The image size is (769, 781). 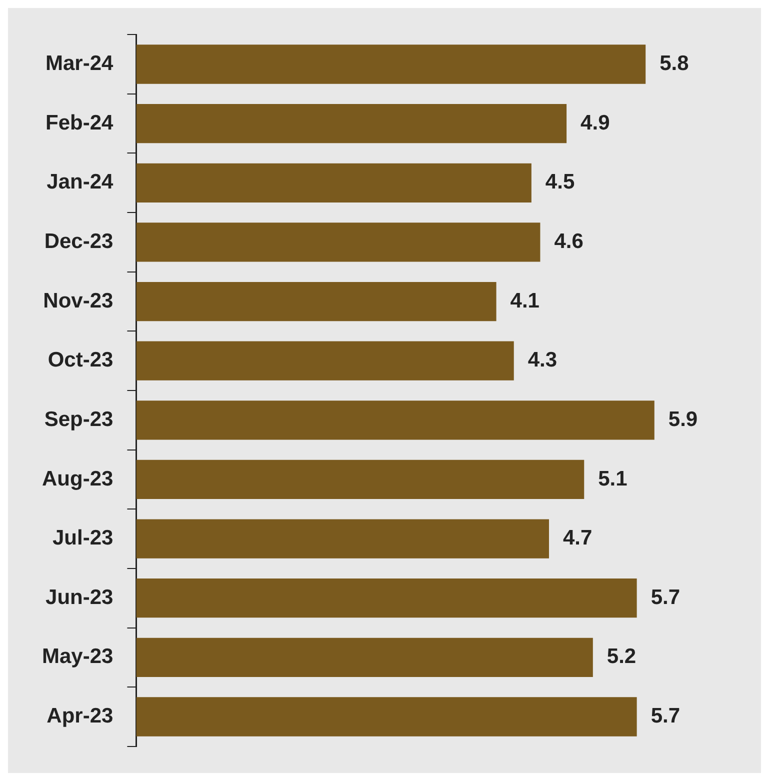 What do you see at coordinates (569, 242) in the screenshot?
I see `data-label: 4.6` at bounding box center [569, 242].